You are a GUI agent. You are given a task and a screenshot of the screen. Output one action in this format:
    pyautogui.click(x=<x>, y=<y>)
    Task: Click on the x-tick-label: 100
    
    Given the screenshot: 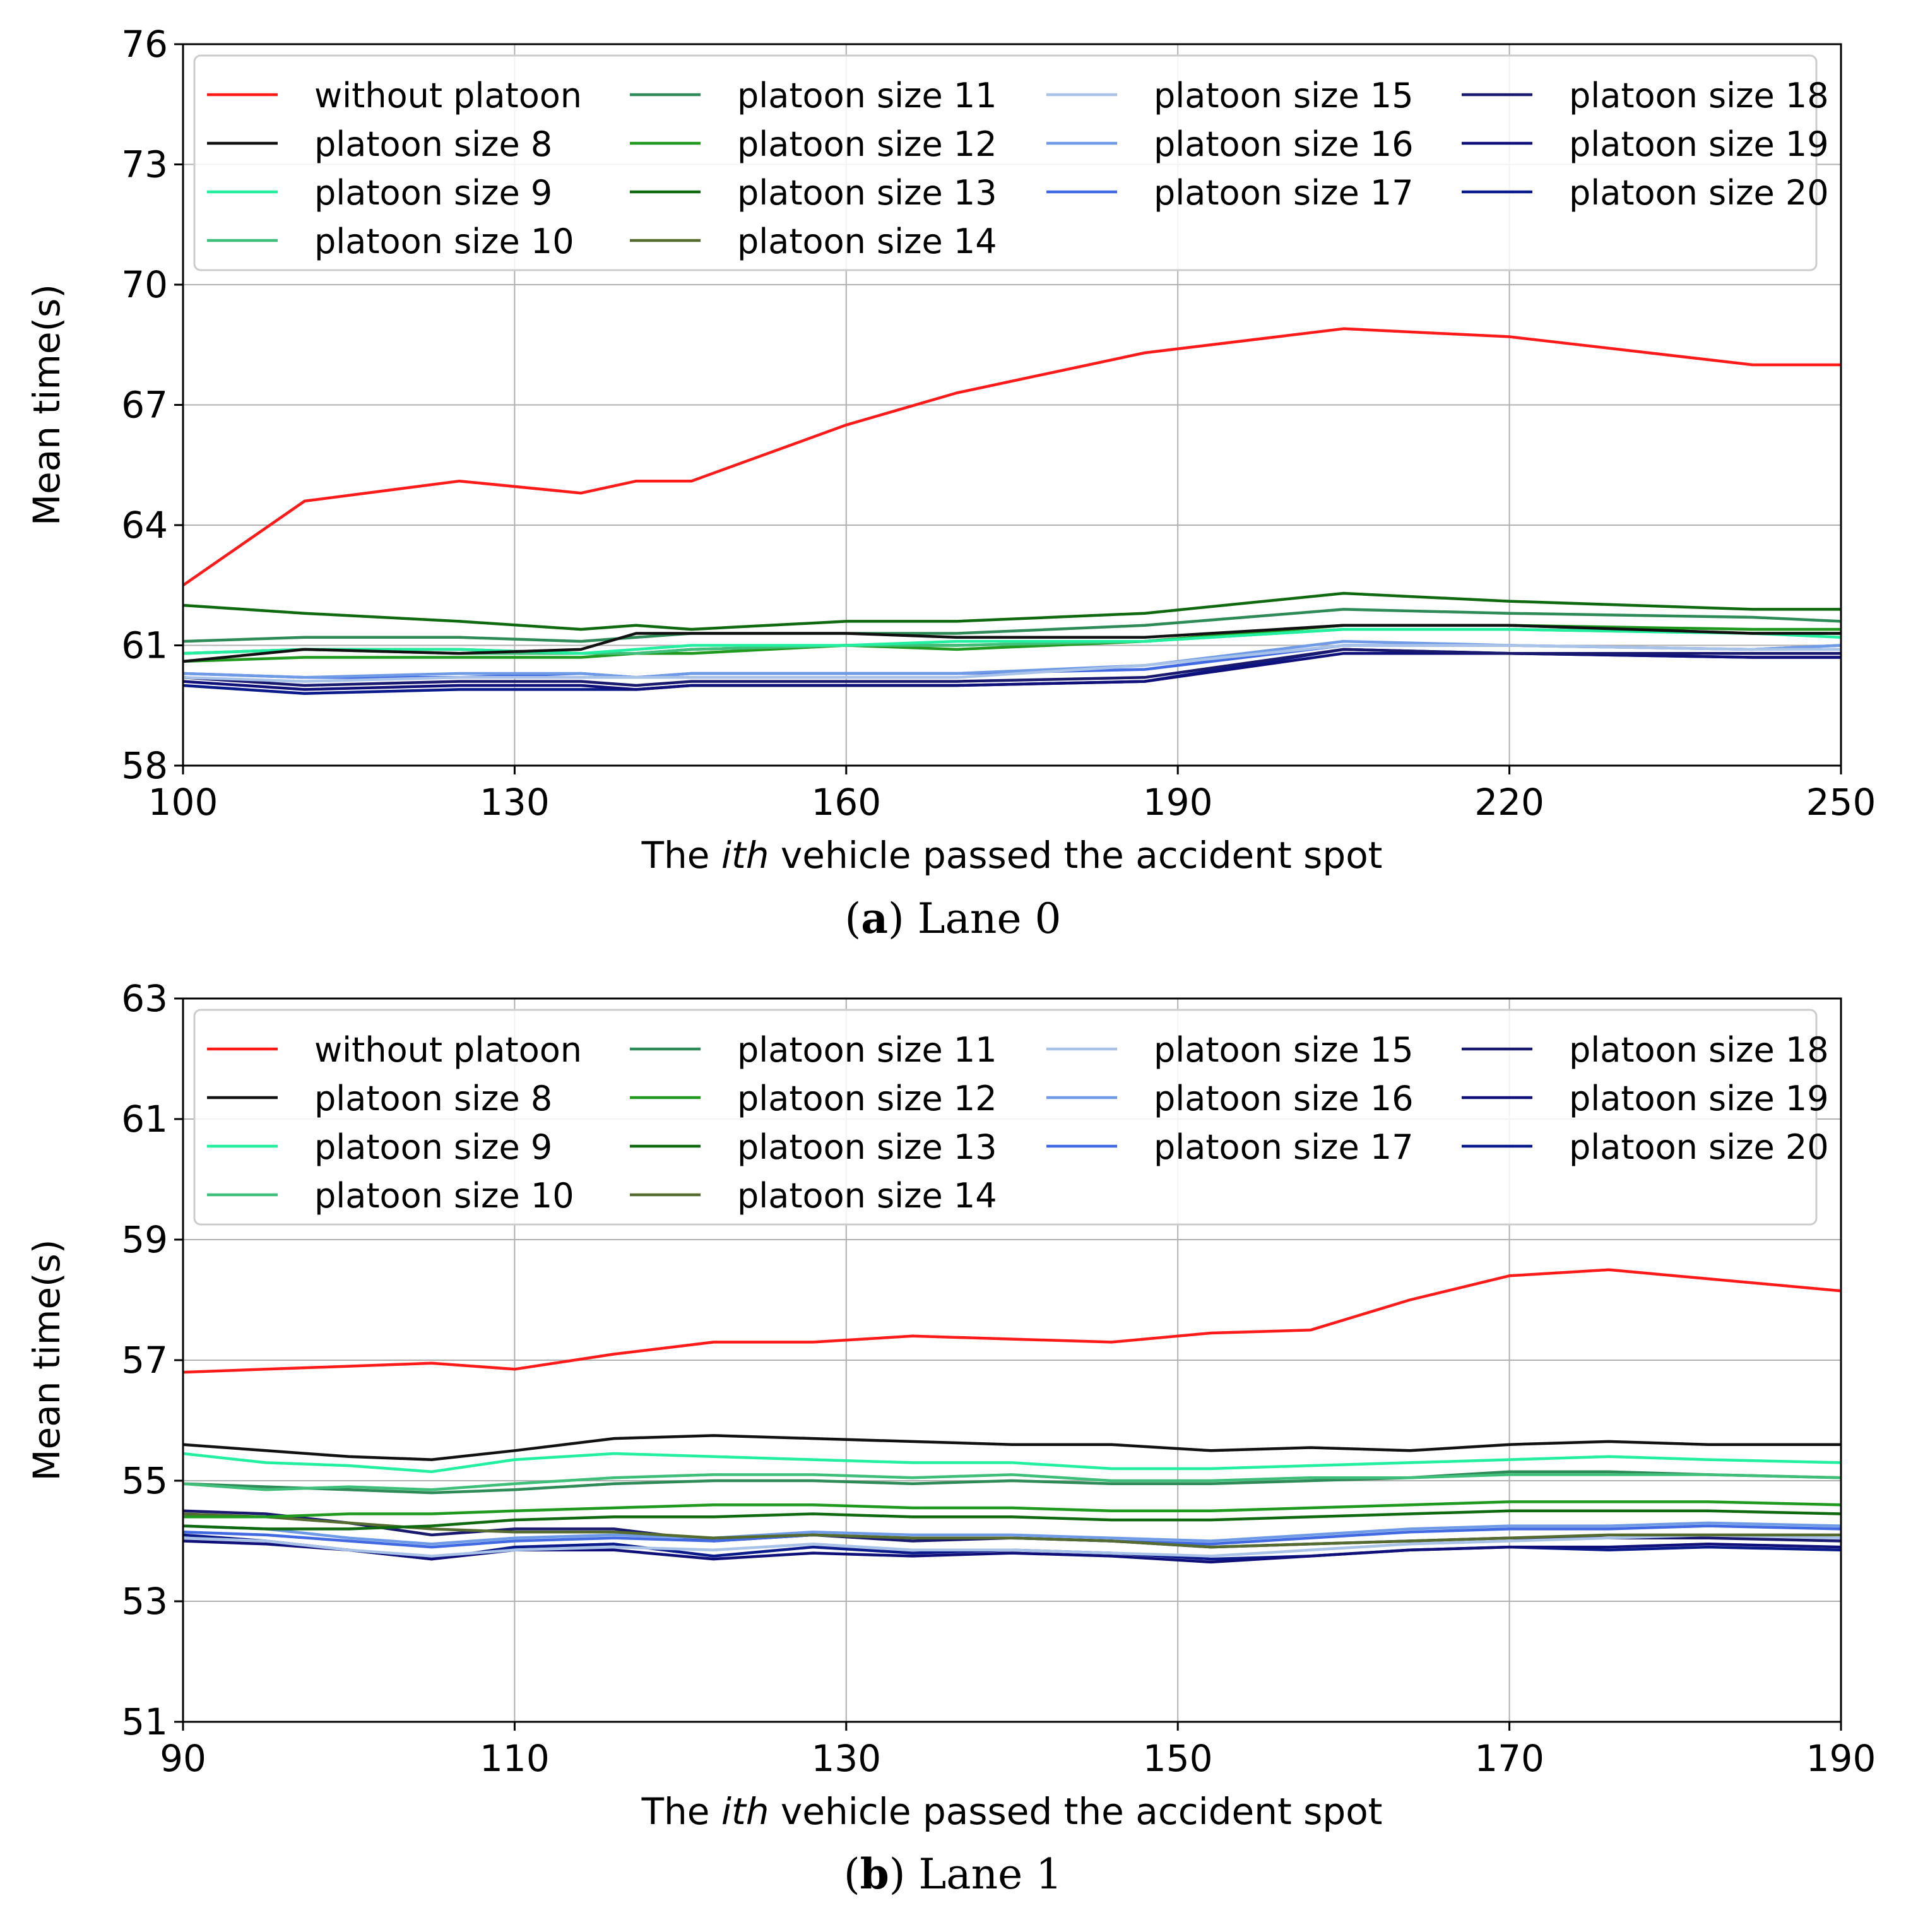 What is the action you would take?
    pyautogui.click(x=183, y=803)
    